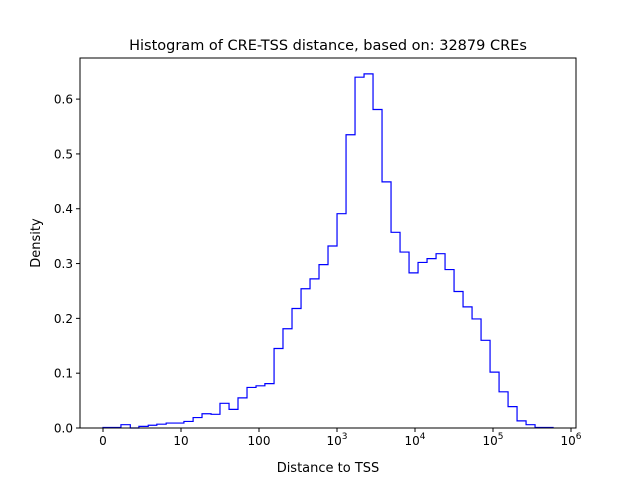 This screenshot has width=640, height=484. I want to click on y-tick-label: 0.6, so click(63, 100).